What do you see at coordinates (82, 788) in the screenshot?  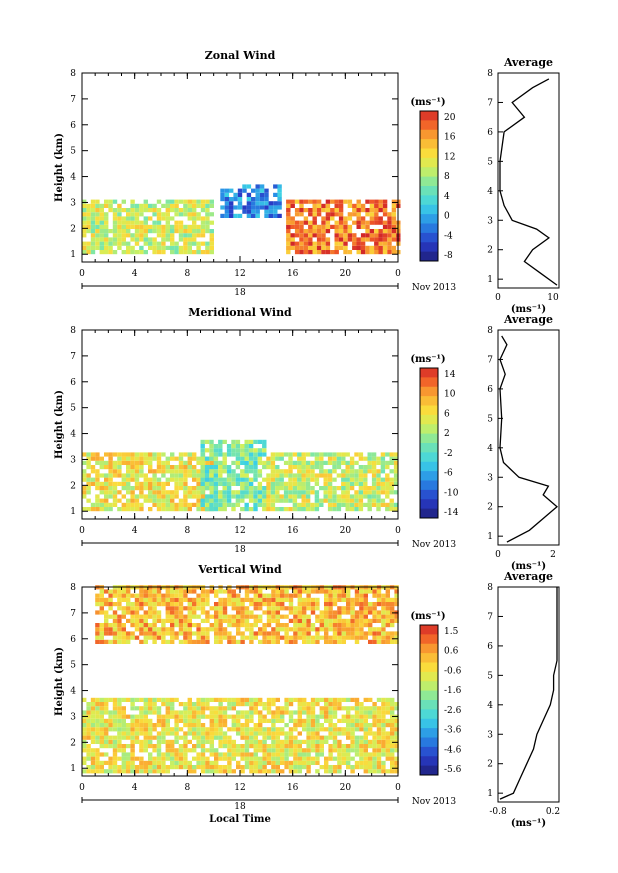 I see `x-tick-label: 0` at bounding box center [82, 788].